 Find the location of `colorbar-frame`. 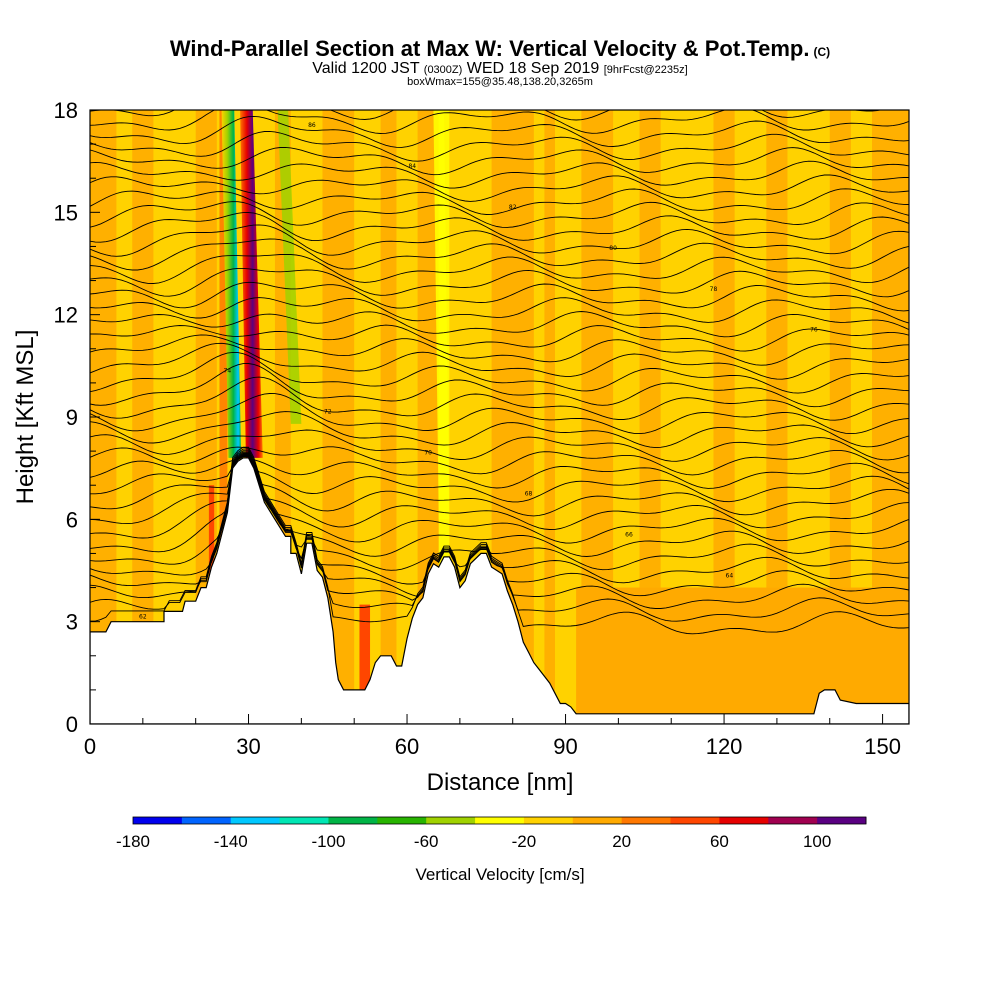

colorbar-frame is located at coordinates (499, 820).